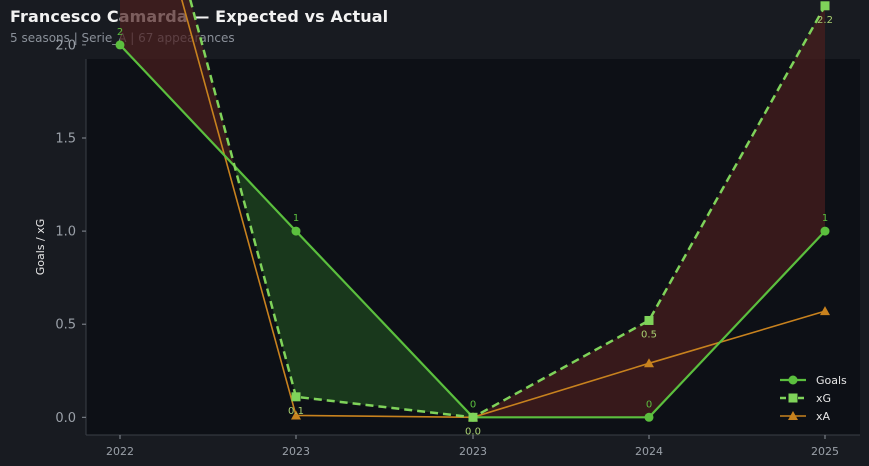  What do you see at coordinates (65, 139) in the screenshot?
I see `y-tick-label: 1.5` at bounding box center [65, 139].